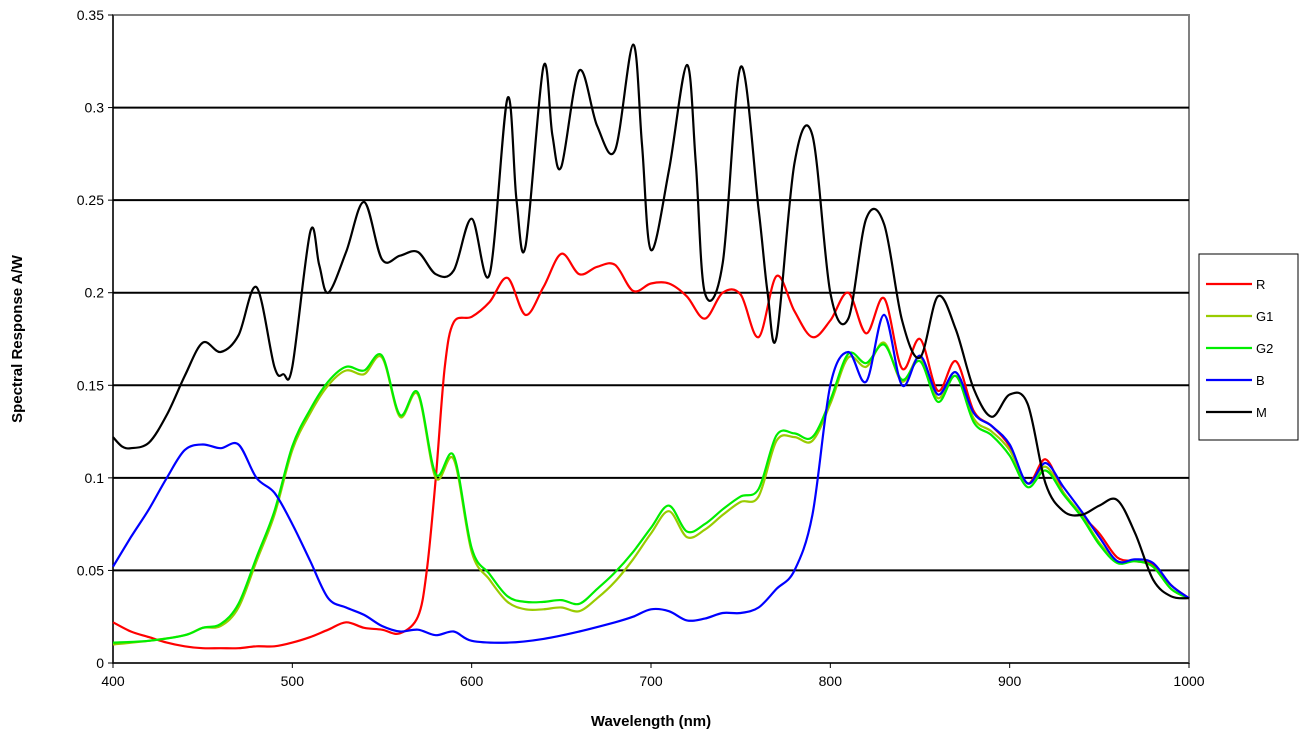 This screenshot has height=734, width=1301. What do you see at coordinates (100, 663) in the screenshot?
I see `y-tick-label: 0` at bounding box center [100, 663].